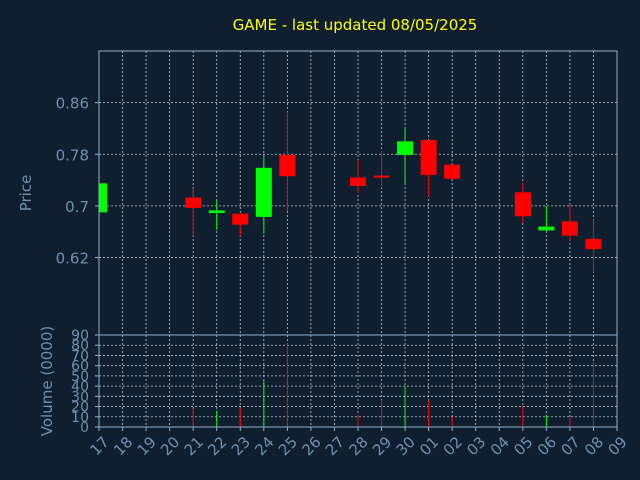 This screenshot has width=640, height=480. Describe the element at coordinates (406, 446) in the screenshot. I see `x-tick-label: 30` at that location.